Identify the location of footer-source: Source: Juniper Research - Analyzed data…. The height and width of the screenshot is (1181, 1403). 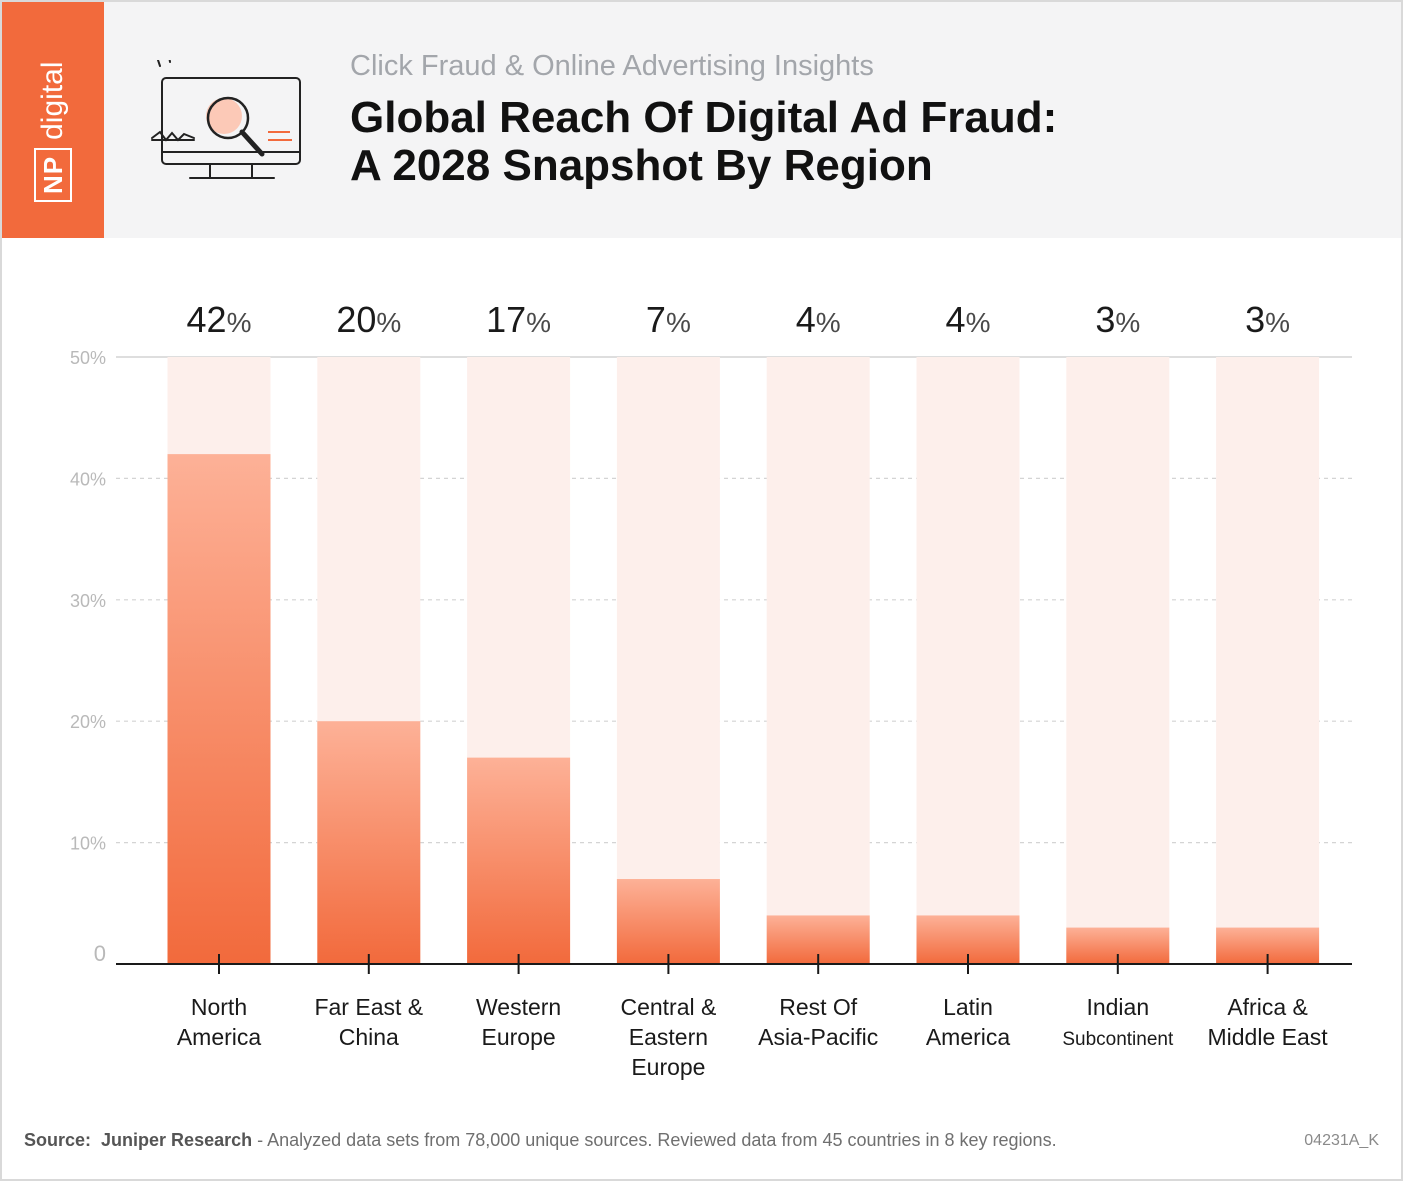
(540, 1140).